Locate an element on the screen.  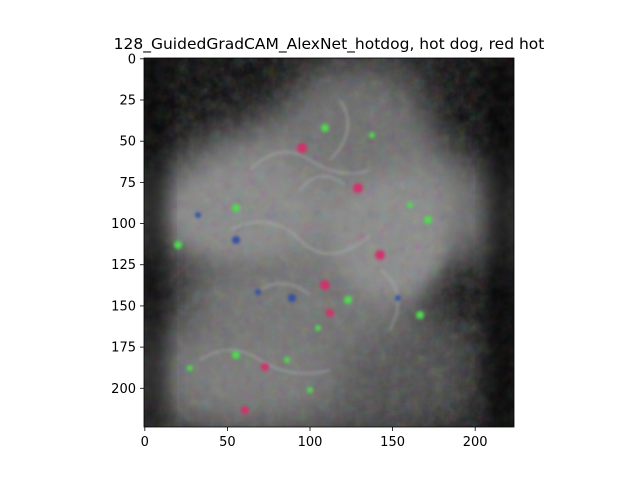
y-tick-label: 150 is located at coordinates (123, 306).